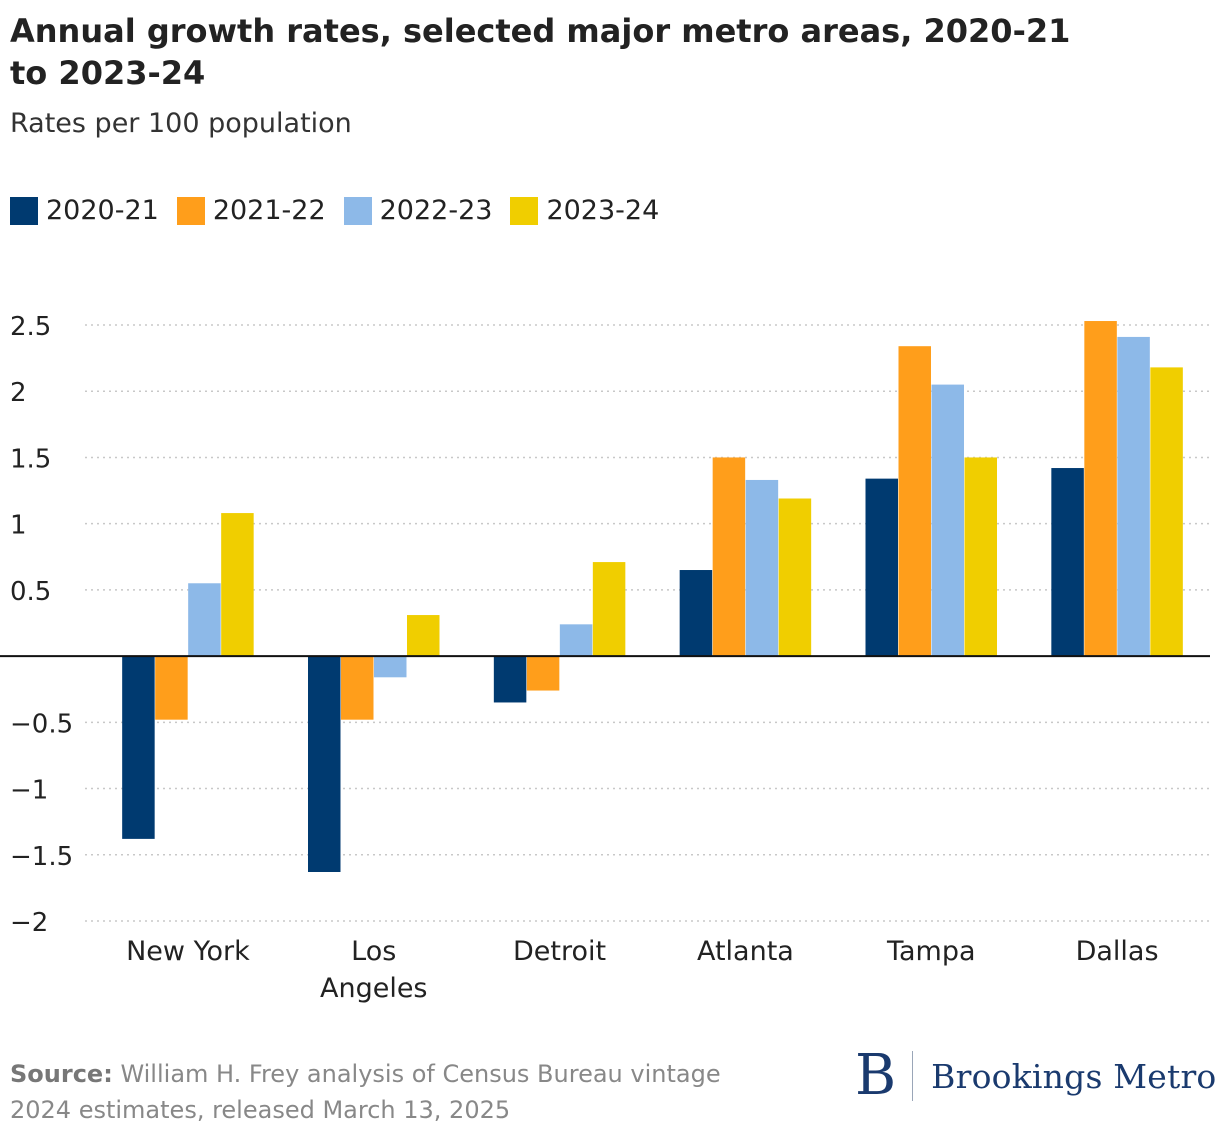 This screenshot has width=1220, height=1140. Describe the element at coordinates (18, 526) in the screenshot. I see `y-tick-label: 1` at that location.